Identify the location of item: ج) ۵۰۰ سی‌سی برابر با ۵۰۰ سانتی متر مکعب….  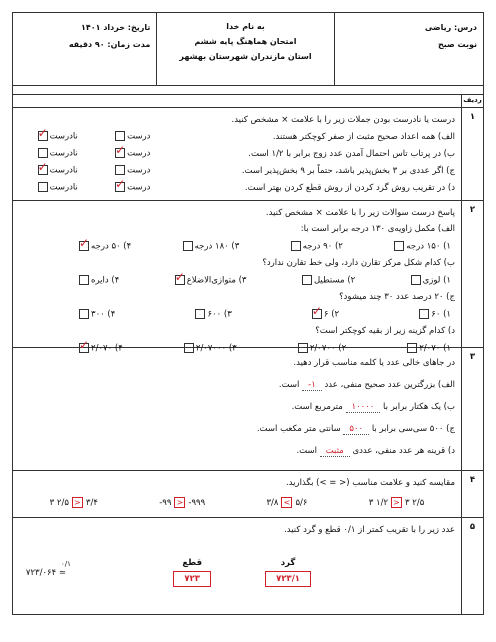
(237, 429).